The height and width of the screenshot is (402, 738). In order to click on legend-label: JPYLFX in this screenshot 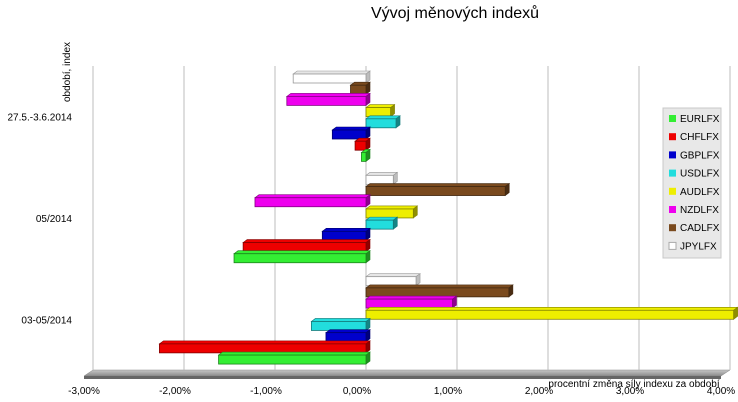, I will do `click(698, 246)`.